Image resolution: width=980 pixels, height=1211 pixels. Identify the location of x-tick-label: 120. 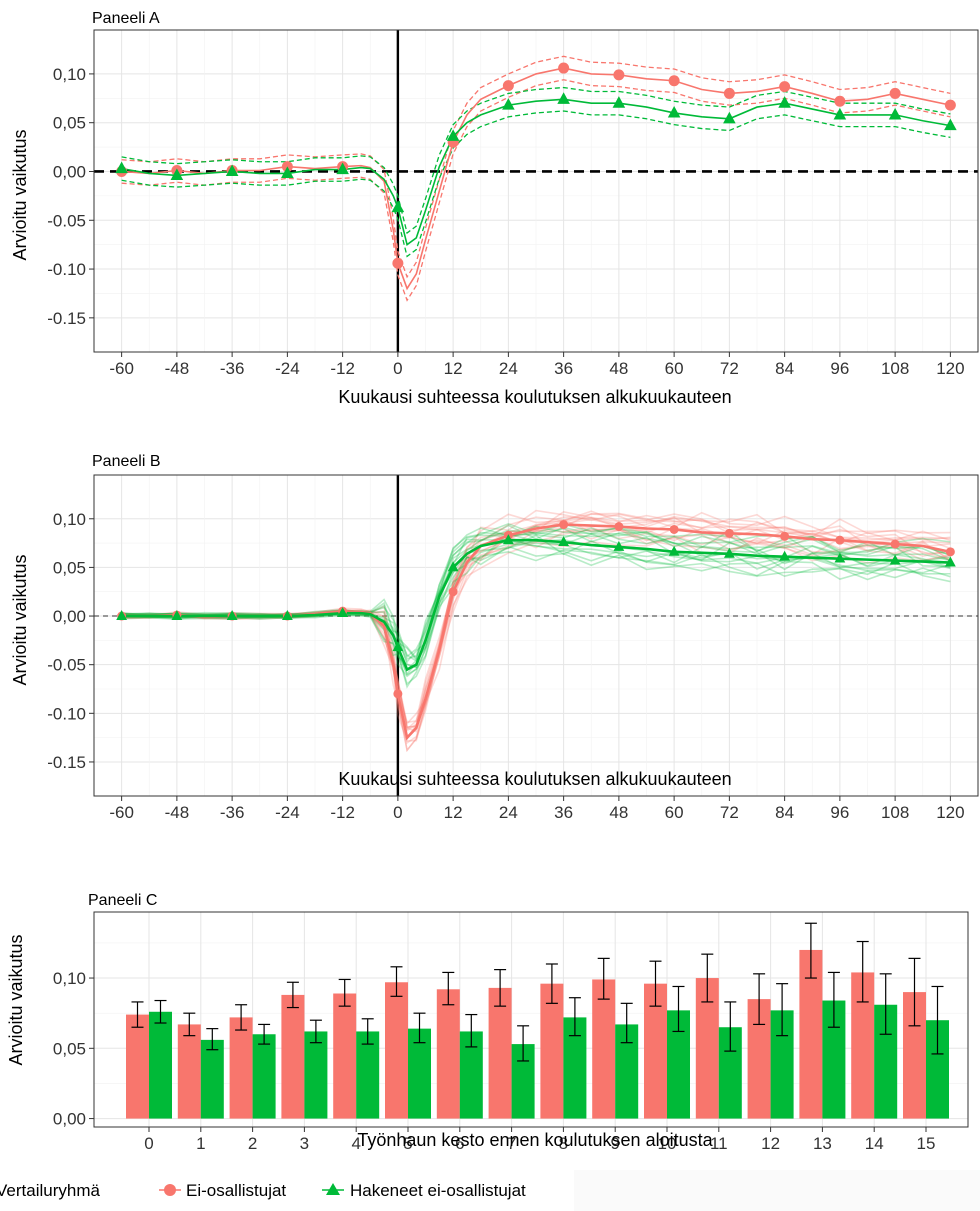
(950, 812).